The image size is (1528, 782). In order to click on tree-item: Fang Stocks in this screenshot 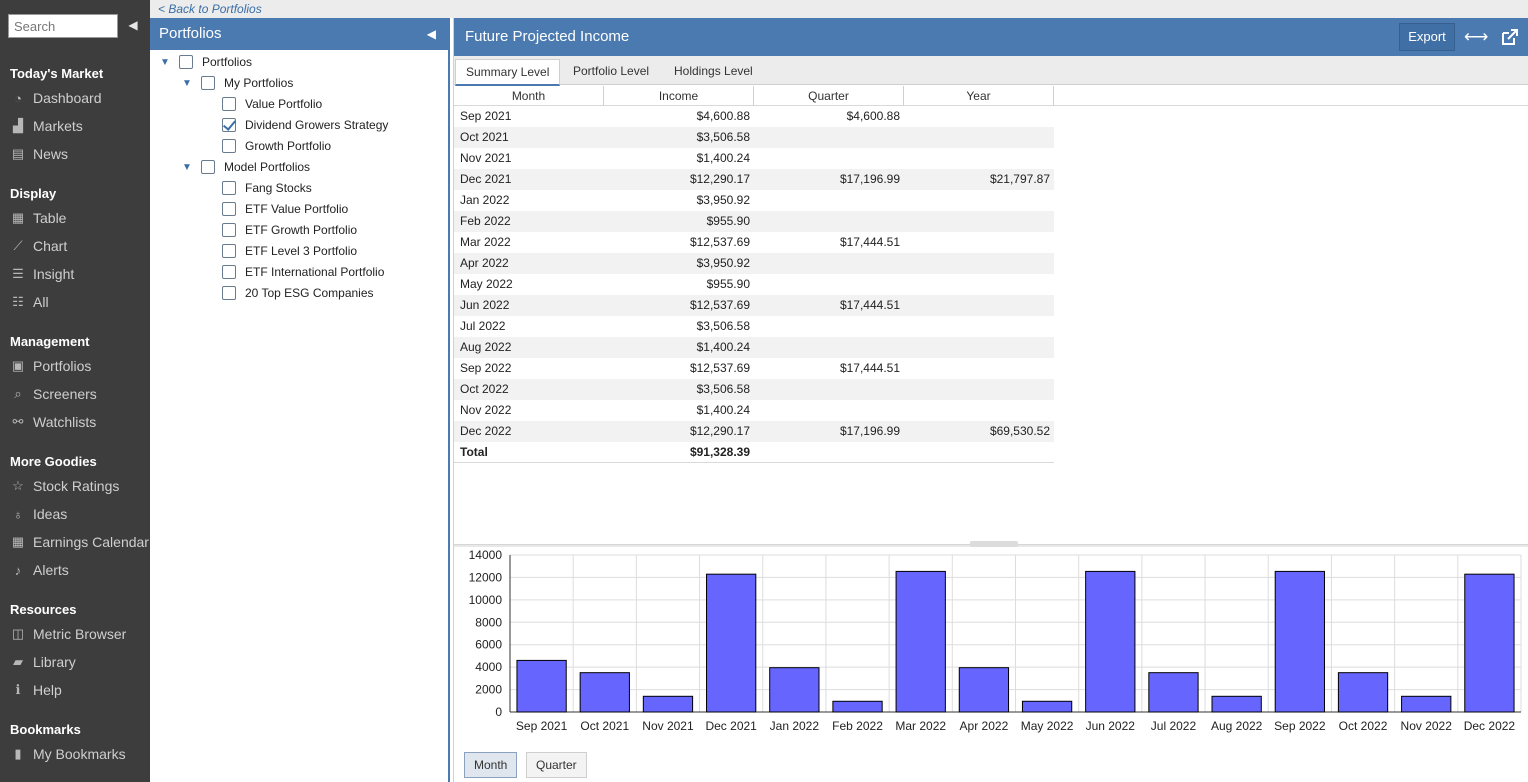, I will do `click(267, 188)`.